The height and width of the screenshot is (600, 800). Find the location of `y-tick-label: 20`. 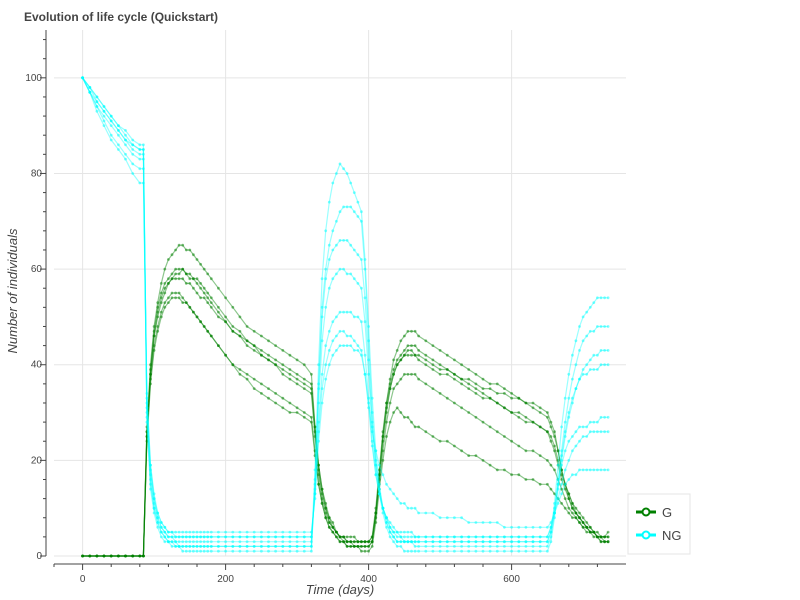

y-tick-label: 20 is located at coordinates (37, 460).